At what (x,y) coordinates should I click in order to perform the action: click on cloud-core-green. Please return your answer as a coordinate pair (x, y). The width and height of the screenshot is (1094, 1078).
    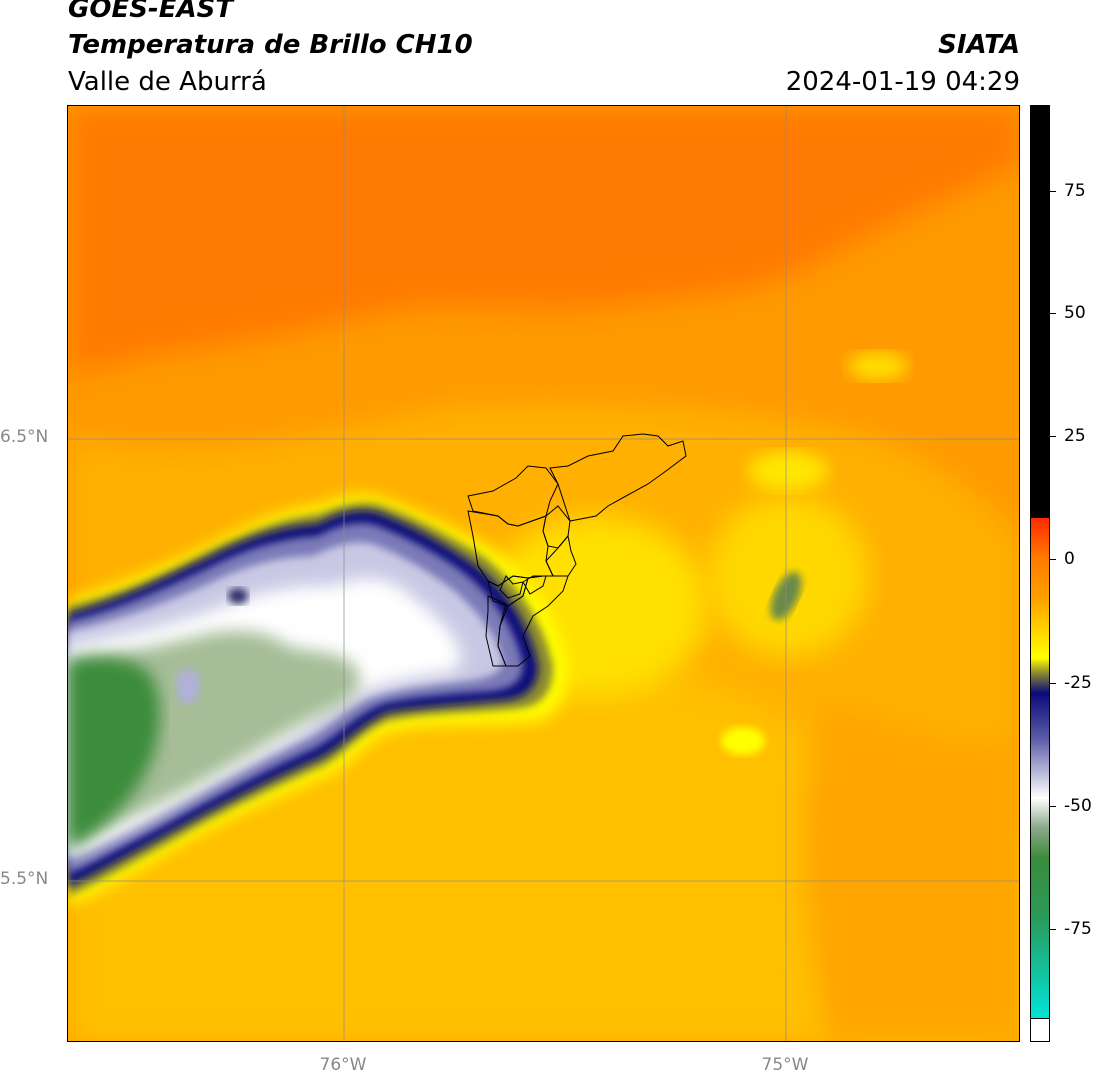
    Looking at the image, I should click on (114, 754).